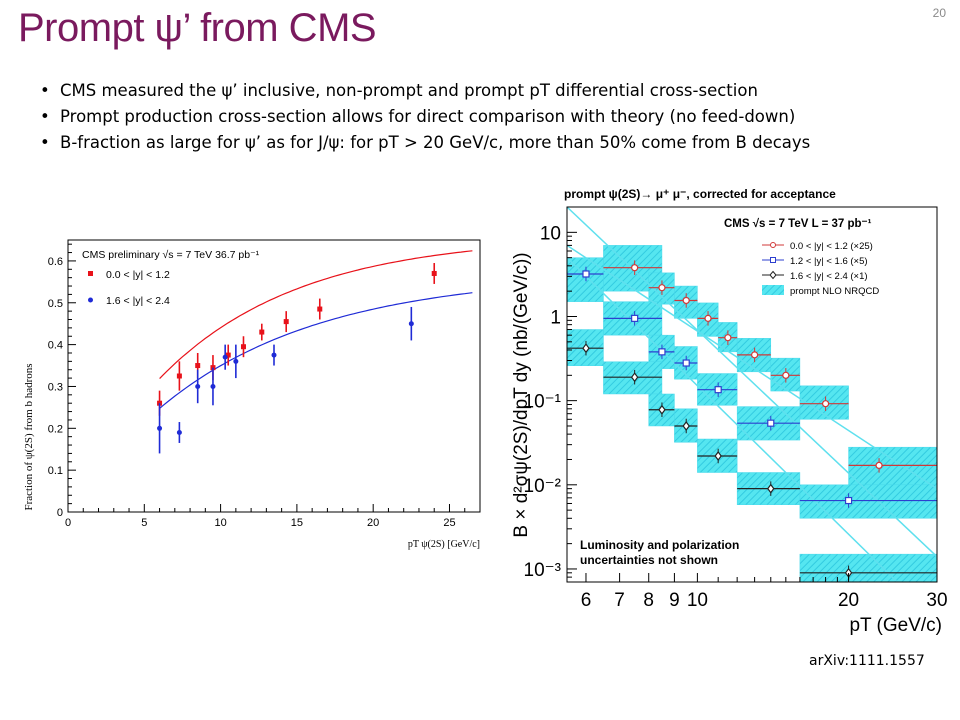 This screenshot has height=720, width=960. Describe the element at coordinates (90, 300) in the screenshot. I see `legend-marker-blue` at that location.